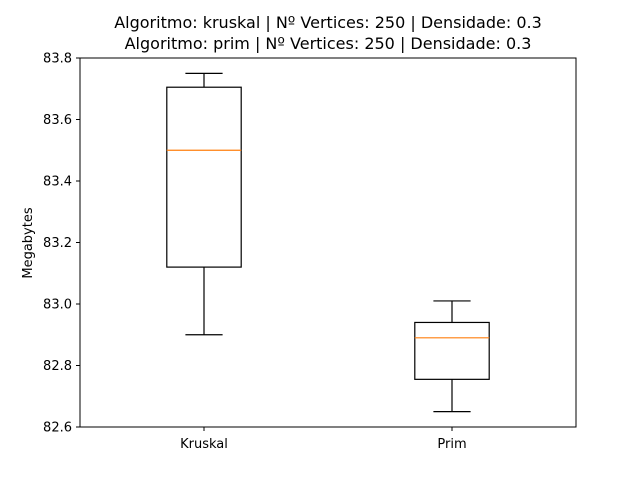 Image resolution: width=640 pixels, height=480 pixels. What do you see at coordinates (204, 177) in the screenshot?
I see `box-iqr-kruskal` at bounding box center [204, 177].